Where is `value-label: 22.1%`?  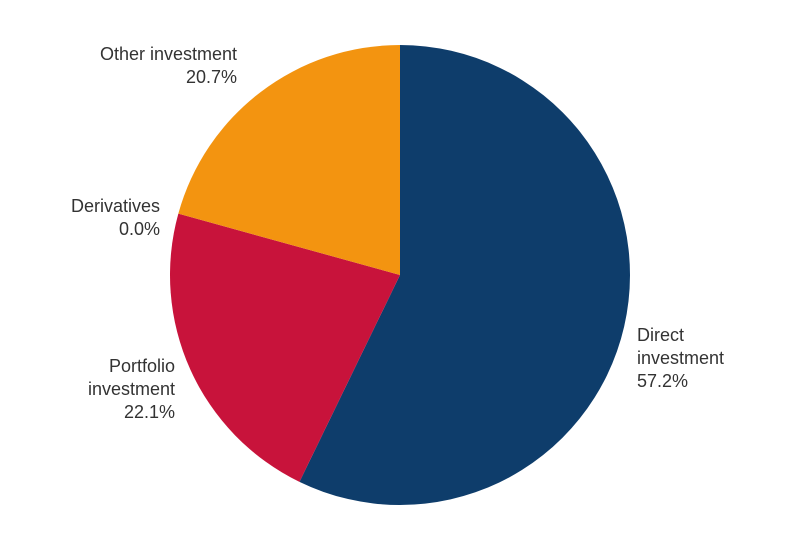 value-label: 22.1% is located at coordinates (149, 412).